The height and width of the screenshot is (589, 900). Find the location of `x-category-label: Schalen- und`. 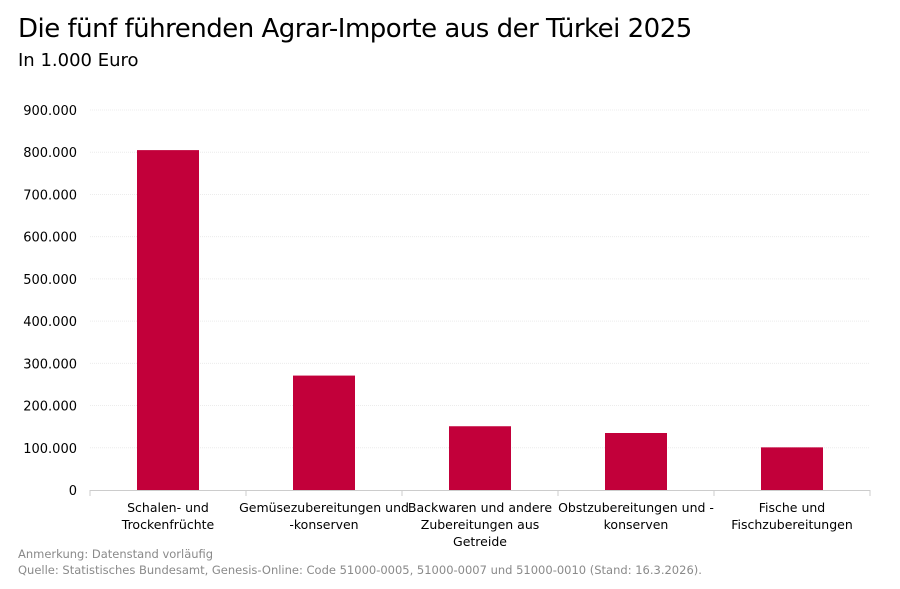

x-category-label: Schalen- und is located at coordinates (168, 507).